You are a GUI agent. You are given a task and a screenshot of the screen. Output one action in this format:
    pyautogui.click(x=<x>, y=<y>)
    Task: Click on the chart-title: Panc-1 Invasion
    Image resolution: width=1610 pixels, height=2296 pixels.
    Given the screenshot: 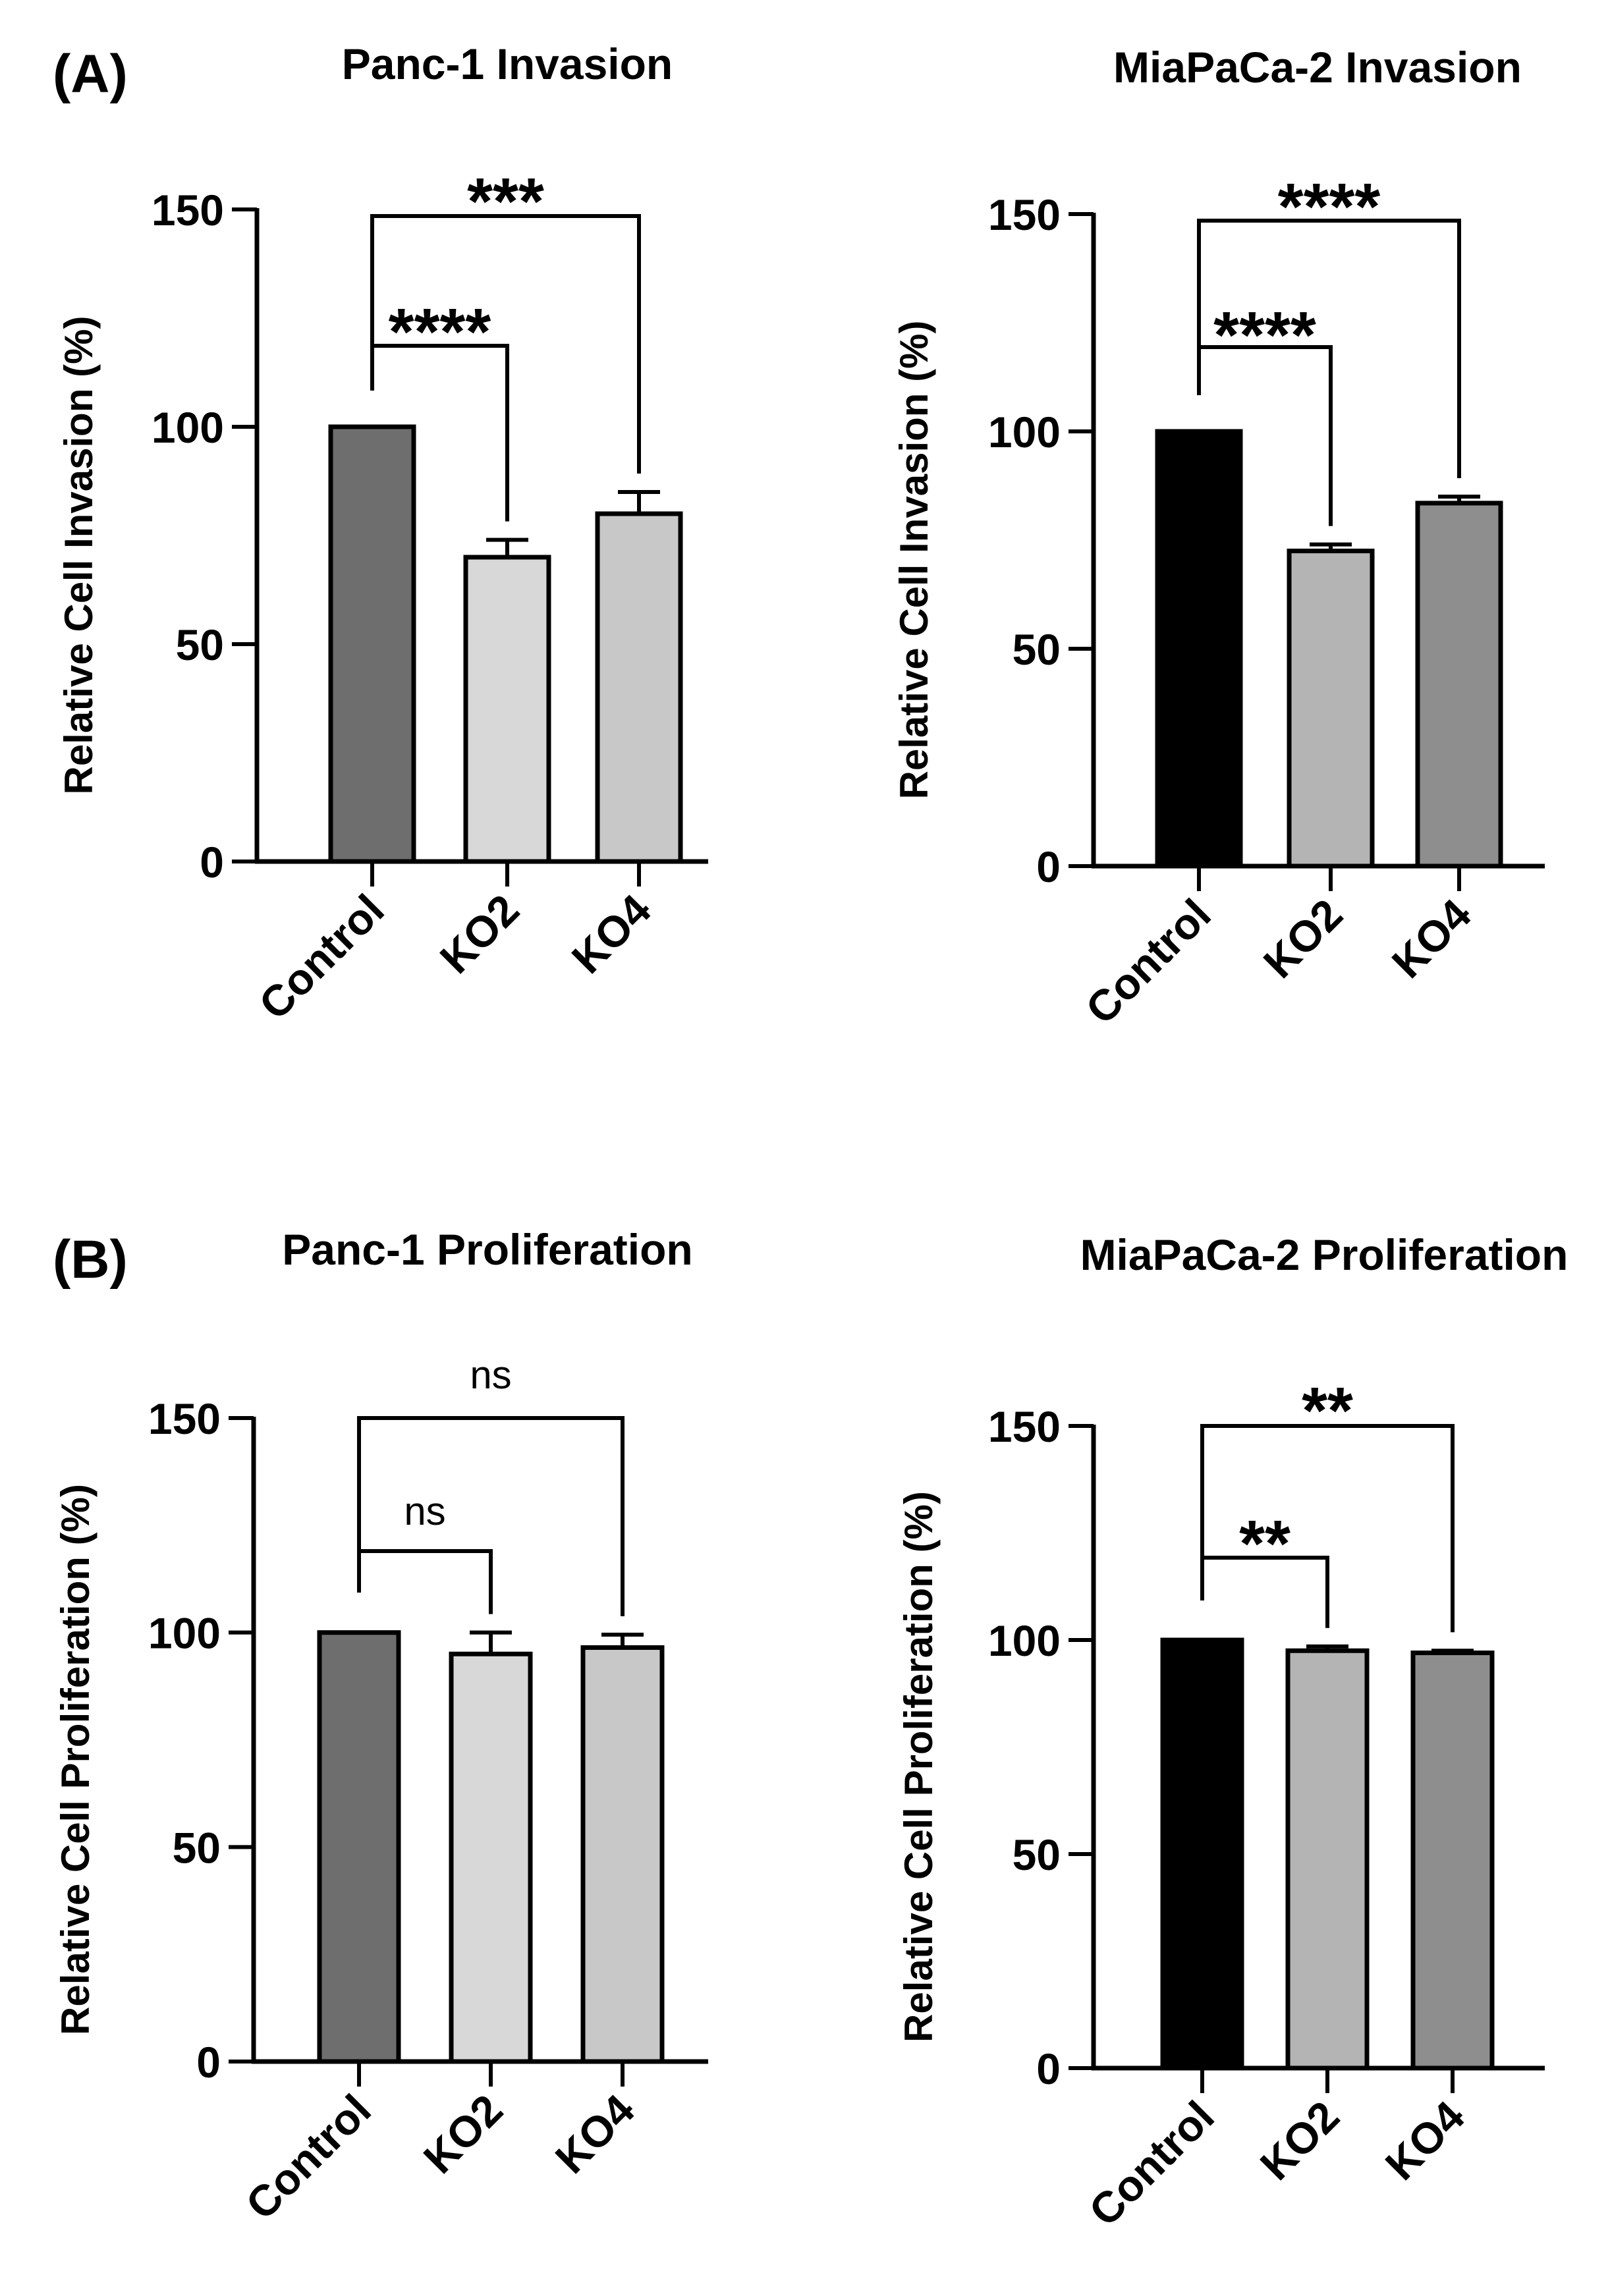 What is the action you would take?
    pyautogui.click(x=508, y=64)
    